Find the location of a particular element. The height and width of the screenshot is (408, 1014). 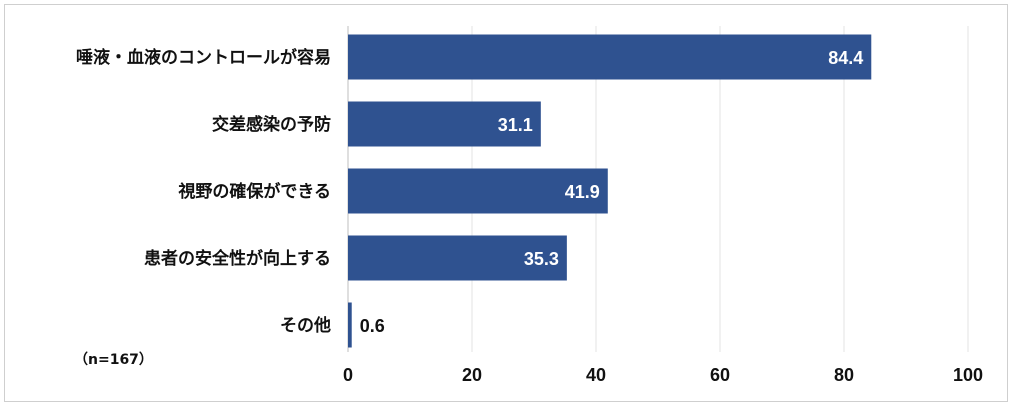

x-tick-80: 80 is located at coordinates (844, 375).